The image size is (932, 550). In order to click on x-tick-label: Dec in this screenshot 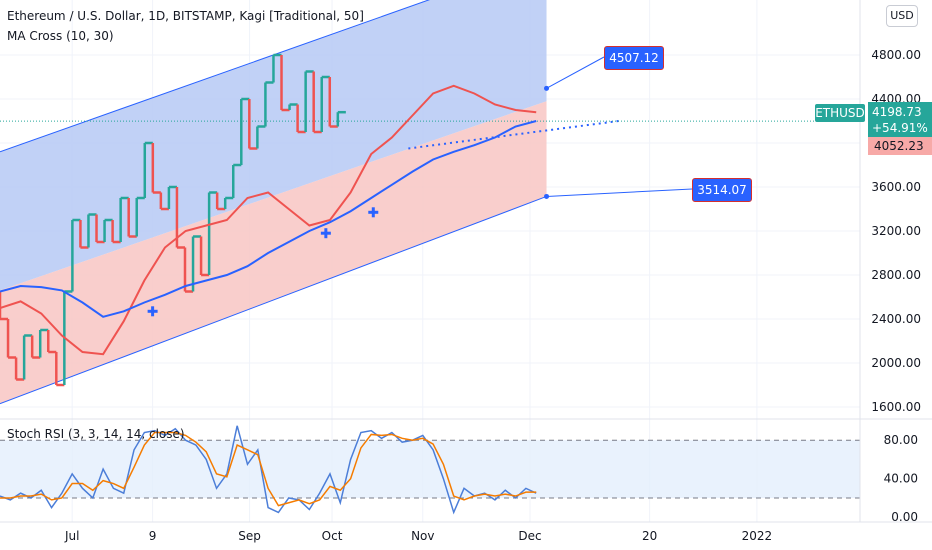, I will do `click(529, 536)`.